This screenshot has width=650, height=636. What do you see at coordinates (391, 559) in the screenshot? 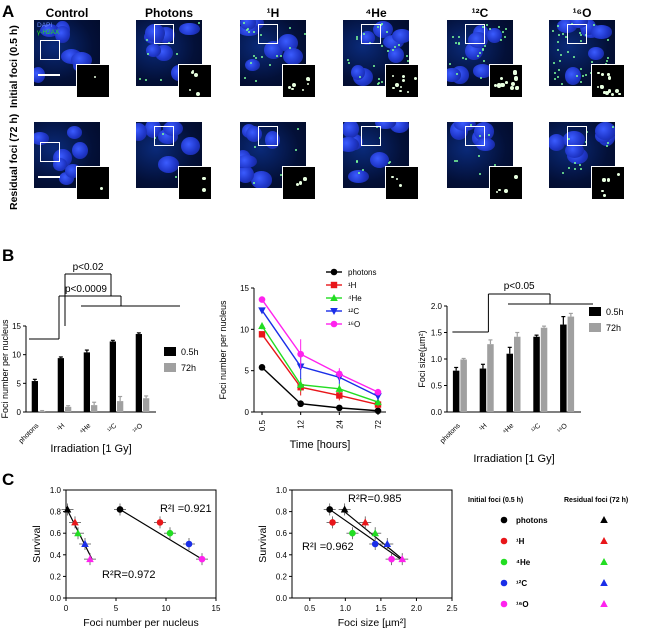
I see `point-initial-o16` at bounding box center [391, 559].